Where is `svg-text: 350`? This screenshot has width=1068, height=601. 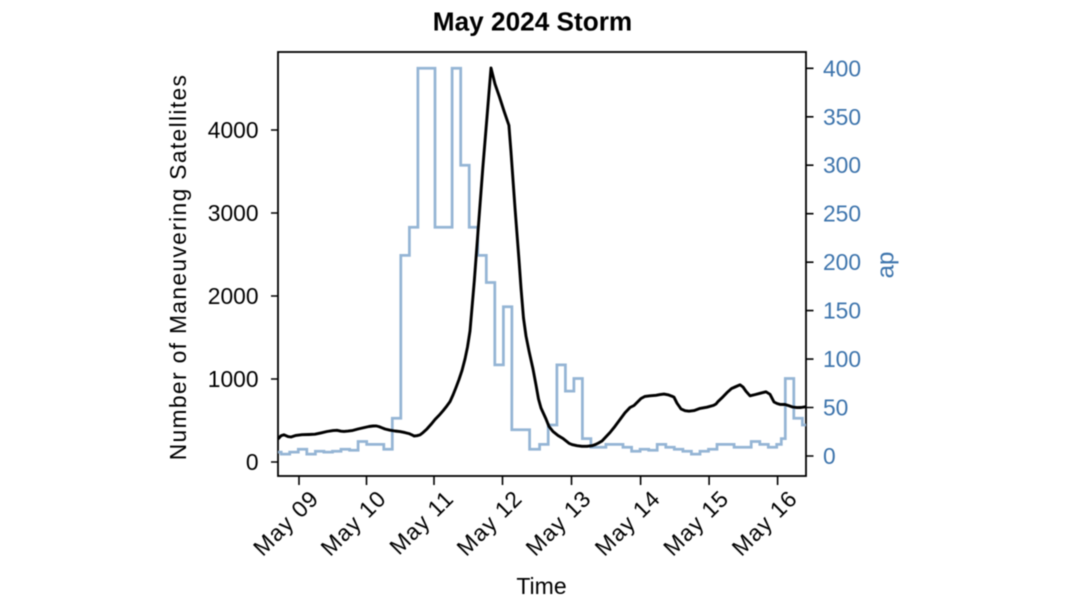
svg-text: 350 is located at coordinates (842, 117).